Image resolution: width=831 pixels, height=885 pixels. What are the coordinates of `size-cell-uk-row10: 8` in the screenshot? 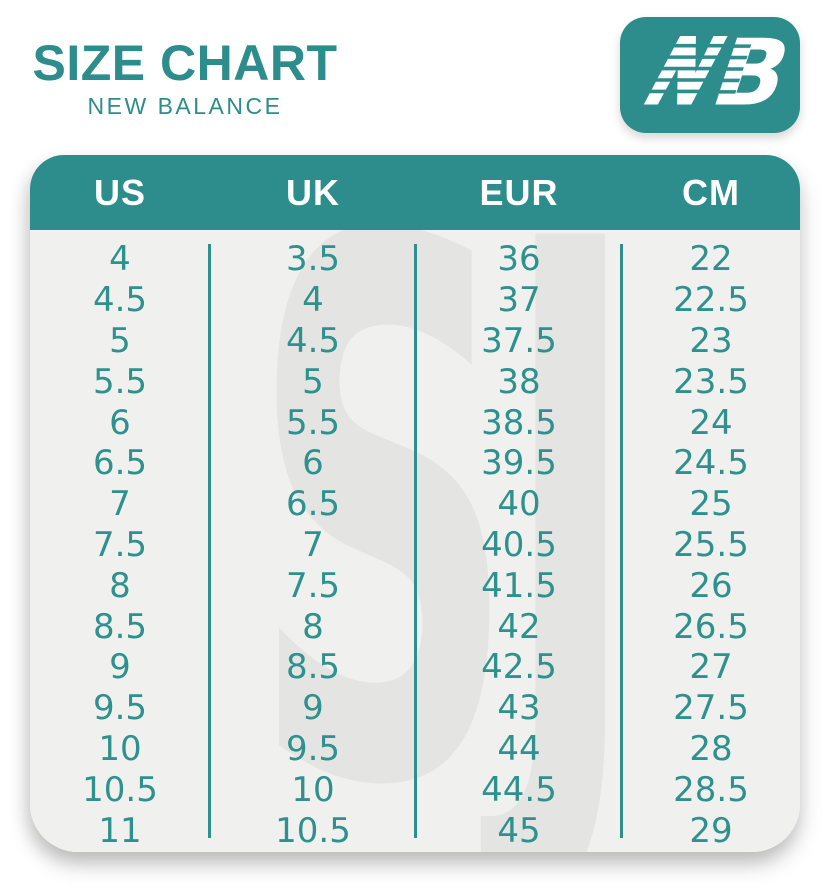 It's located at (313, 626).